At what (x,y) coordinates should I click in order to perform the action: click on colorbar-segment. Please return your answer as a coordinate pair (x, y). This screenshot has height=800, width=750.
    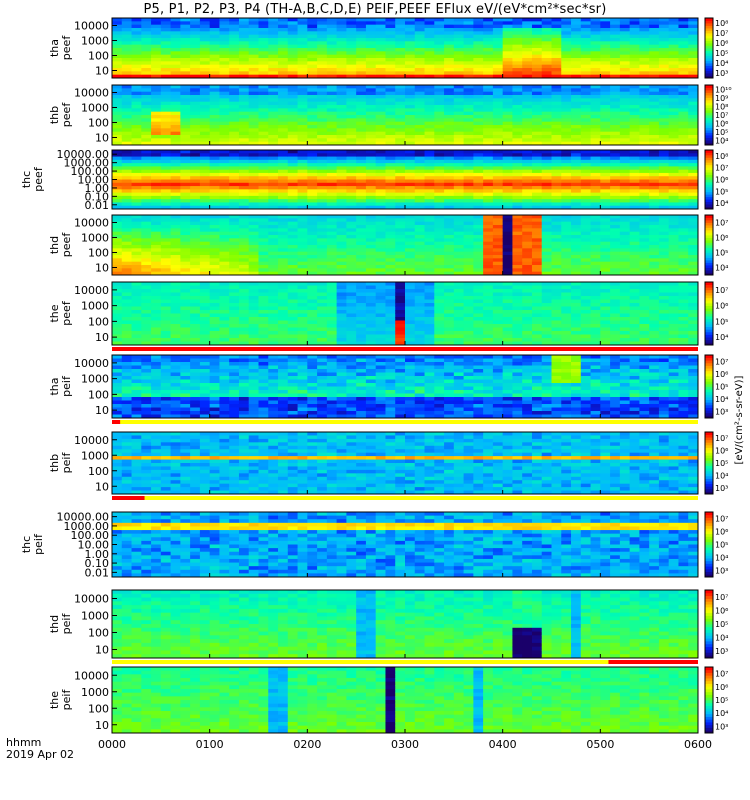
    Looking at the image, I should click on (709, 29).